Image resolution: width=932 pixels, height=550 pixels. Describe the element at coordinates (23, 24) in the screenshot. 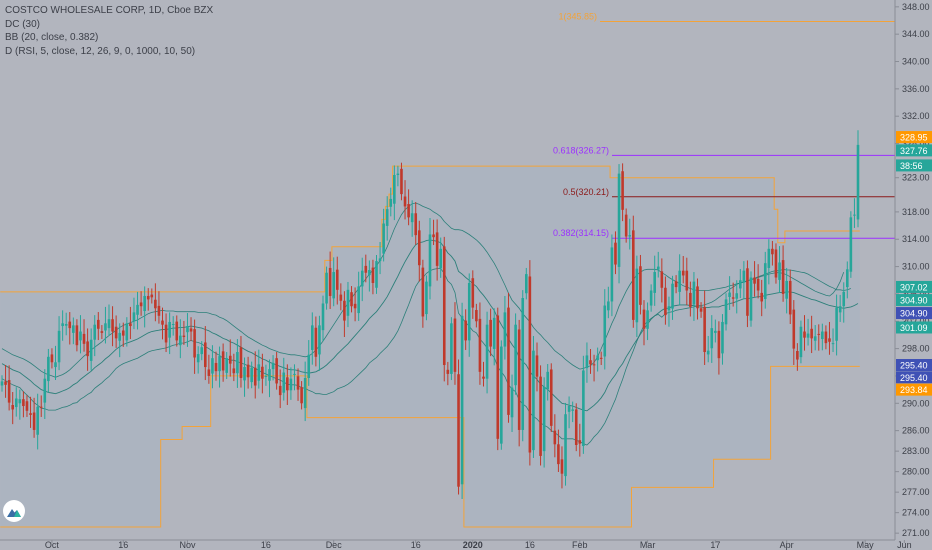

I see `dc-indicator-label: DC (30)` at that location.